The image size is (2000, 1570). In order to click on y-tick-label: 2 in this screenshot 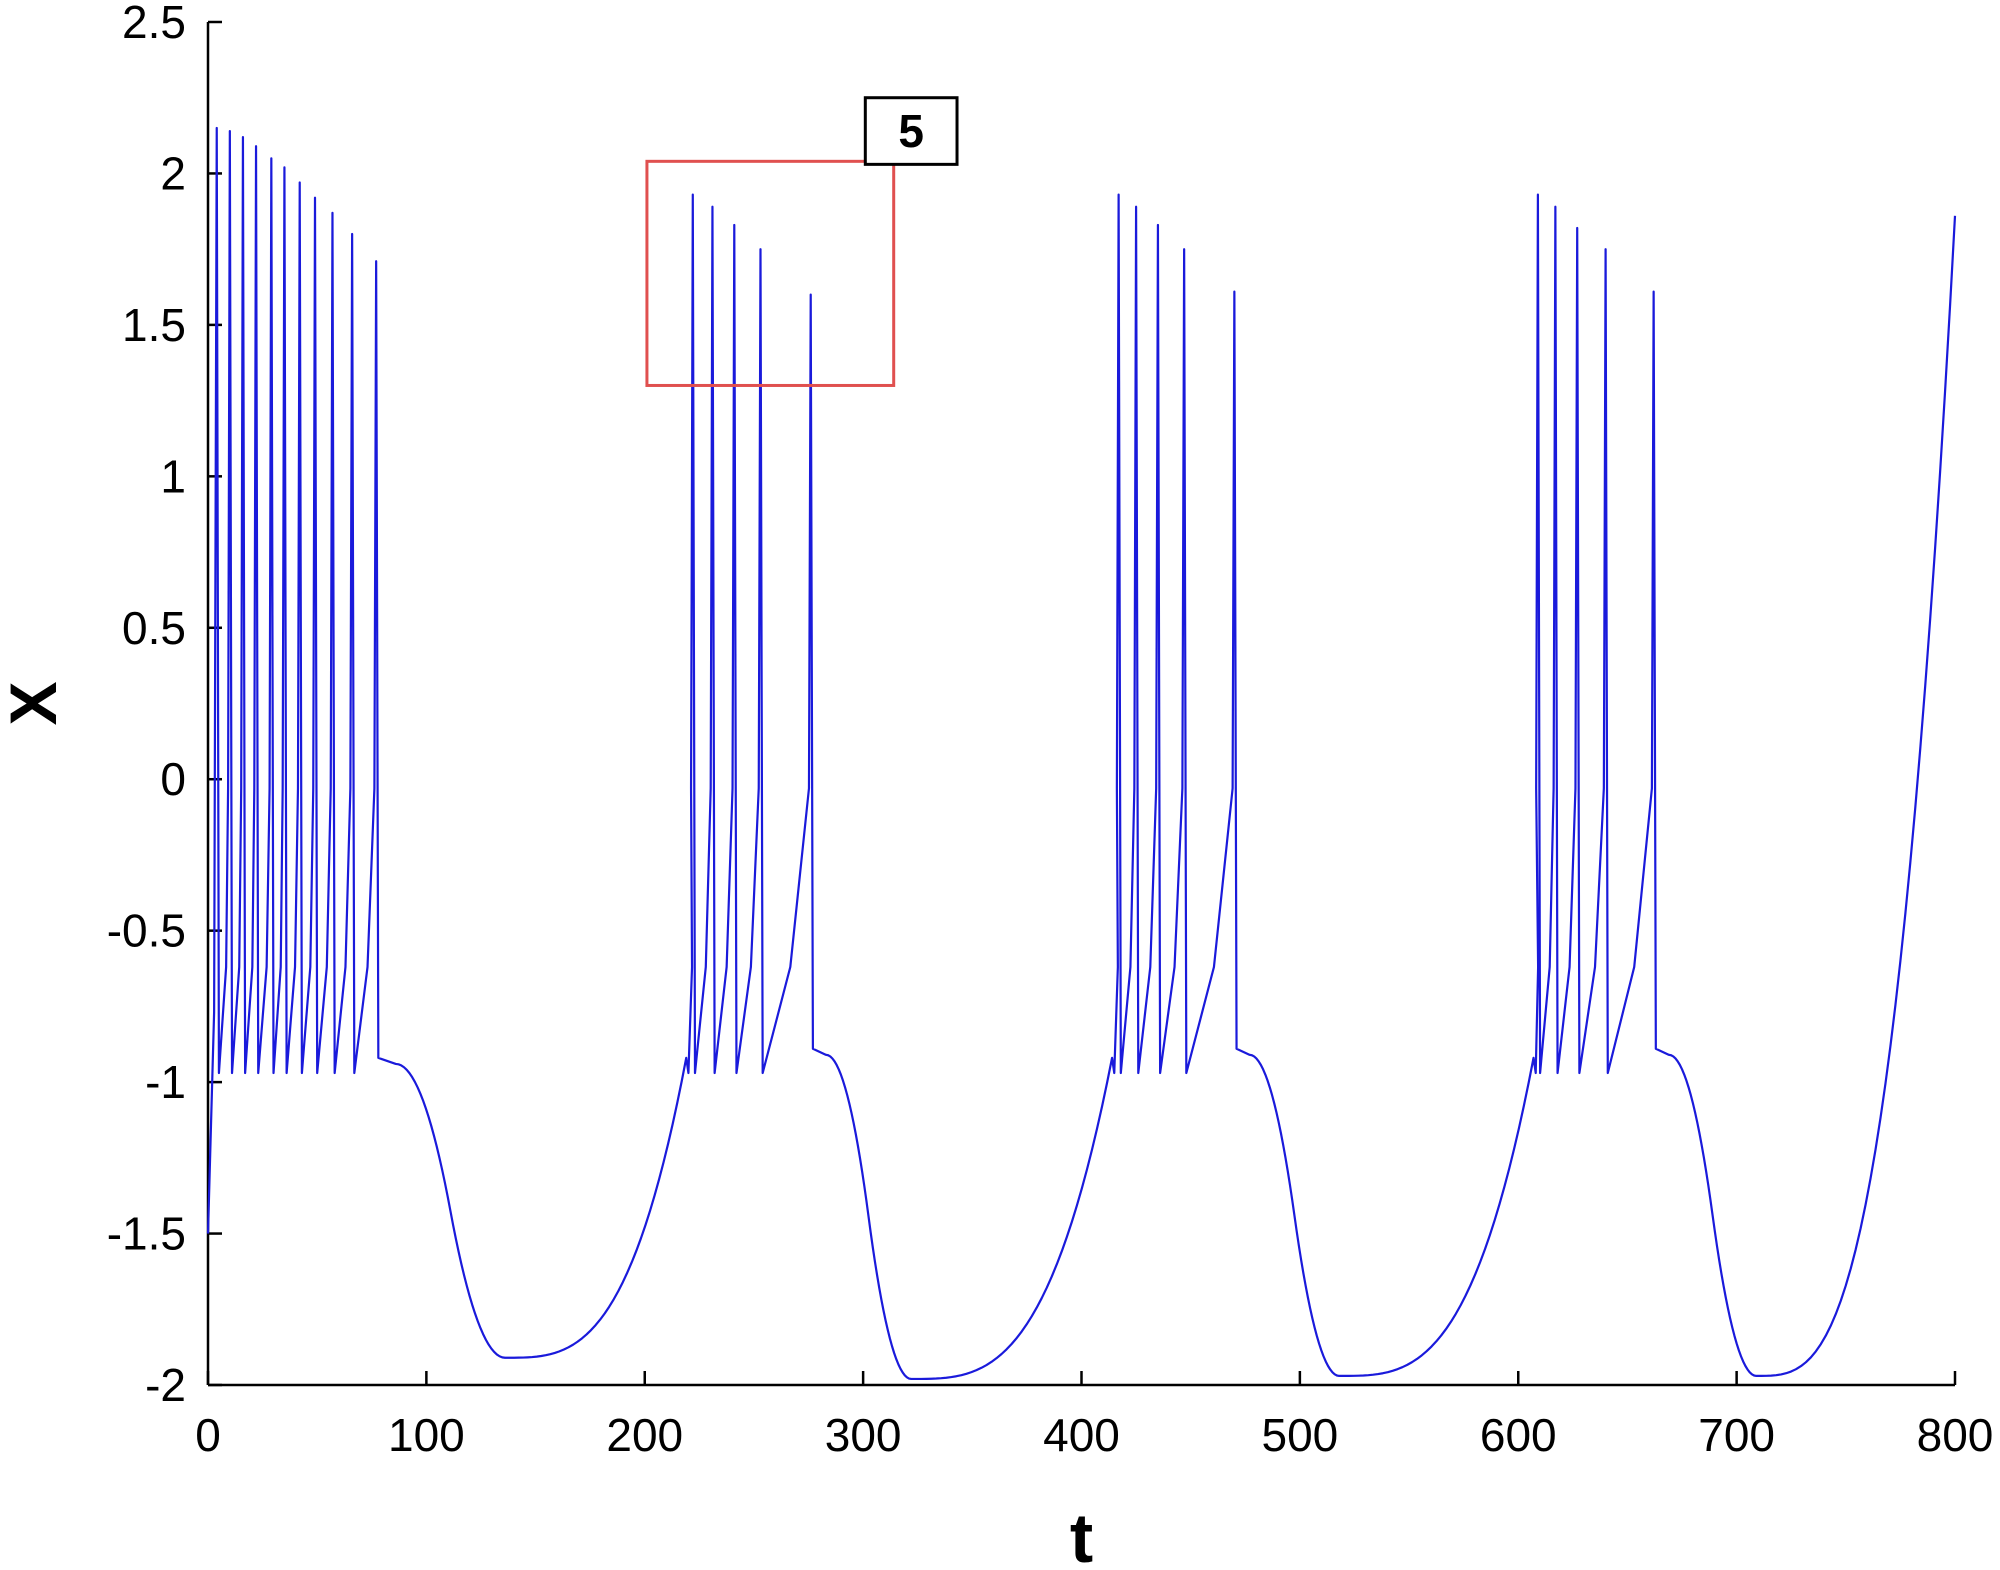, I will do `click(173, 173)`.